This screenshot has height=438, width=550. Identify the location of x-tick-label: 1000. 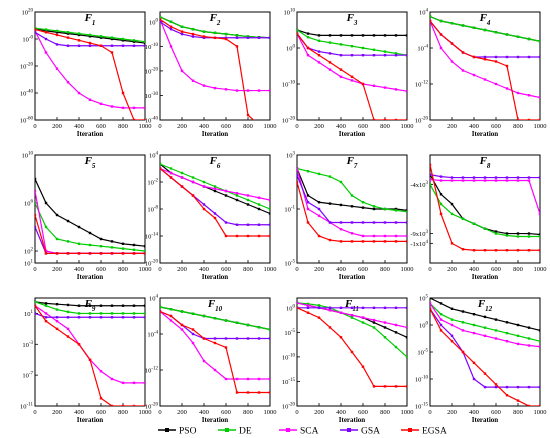
(407, 126).